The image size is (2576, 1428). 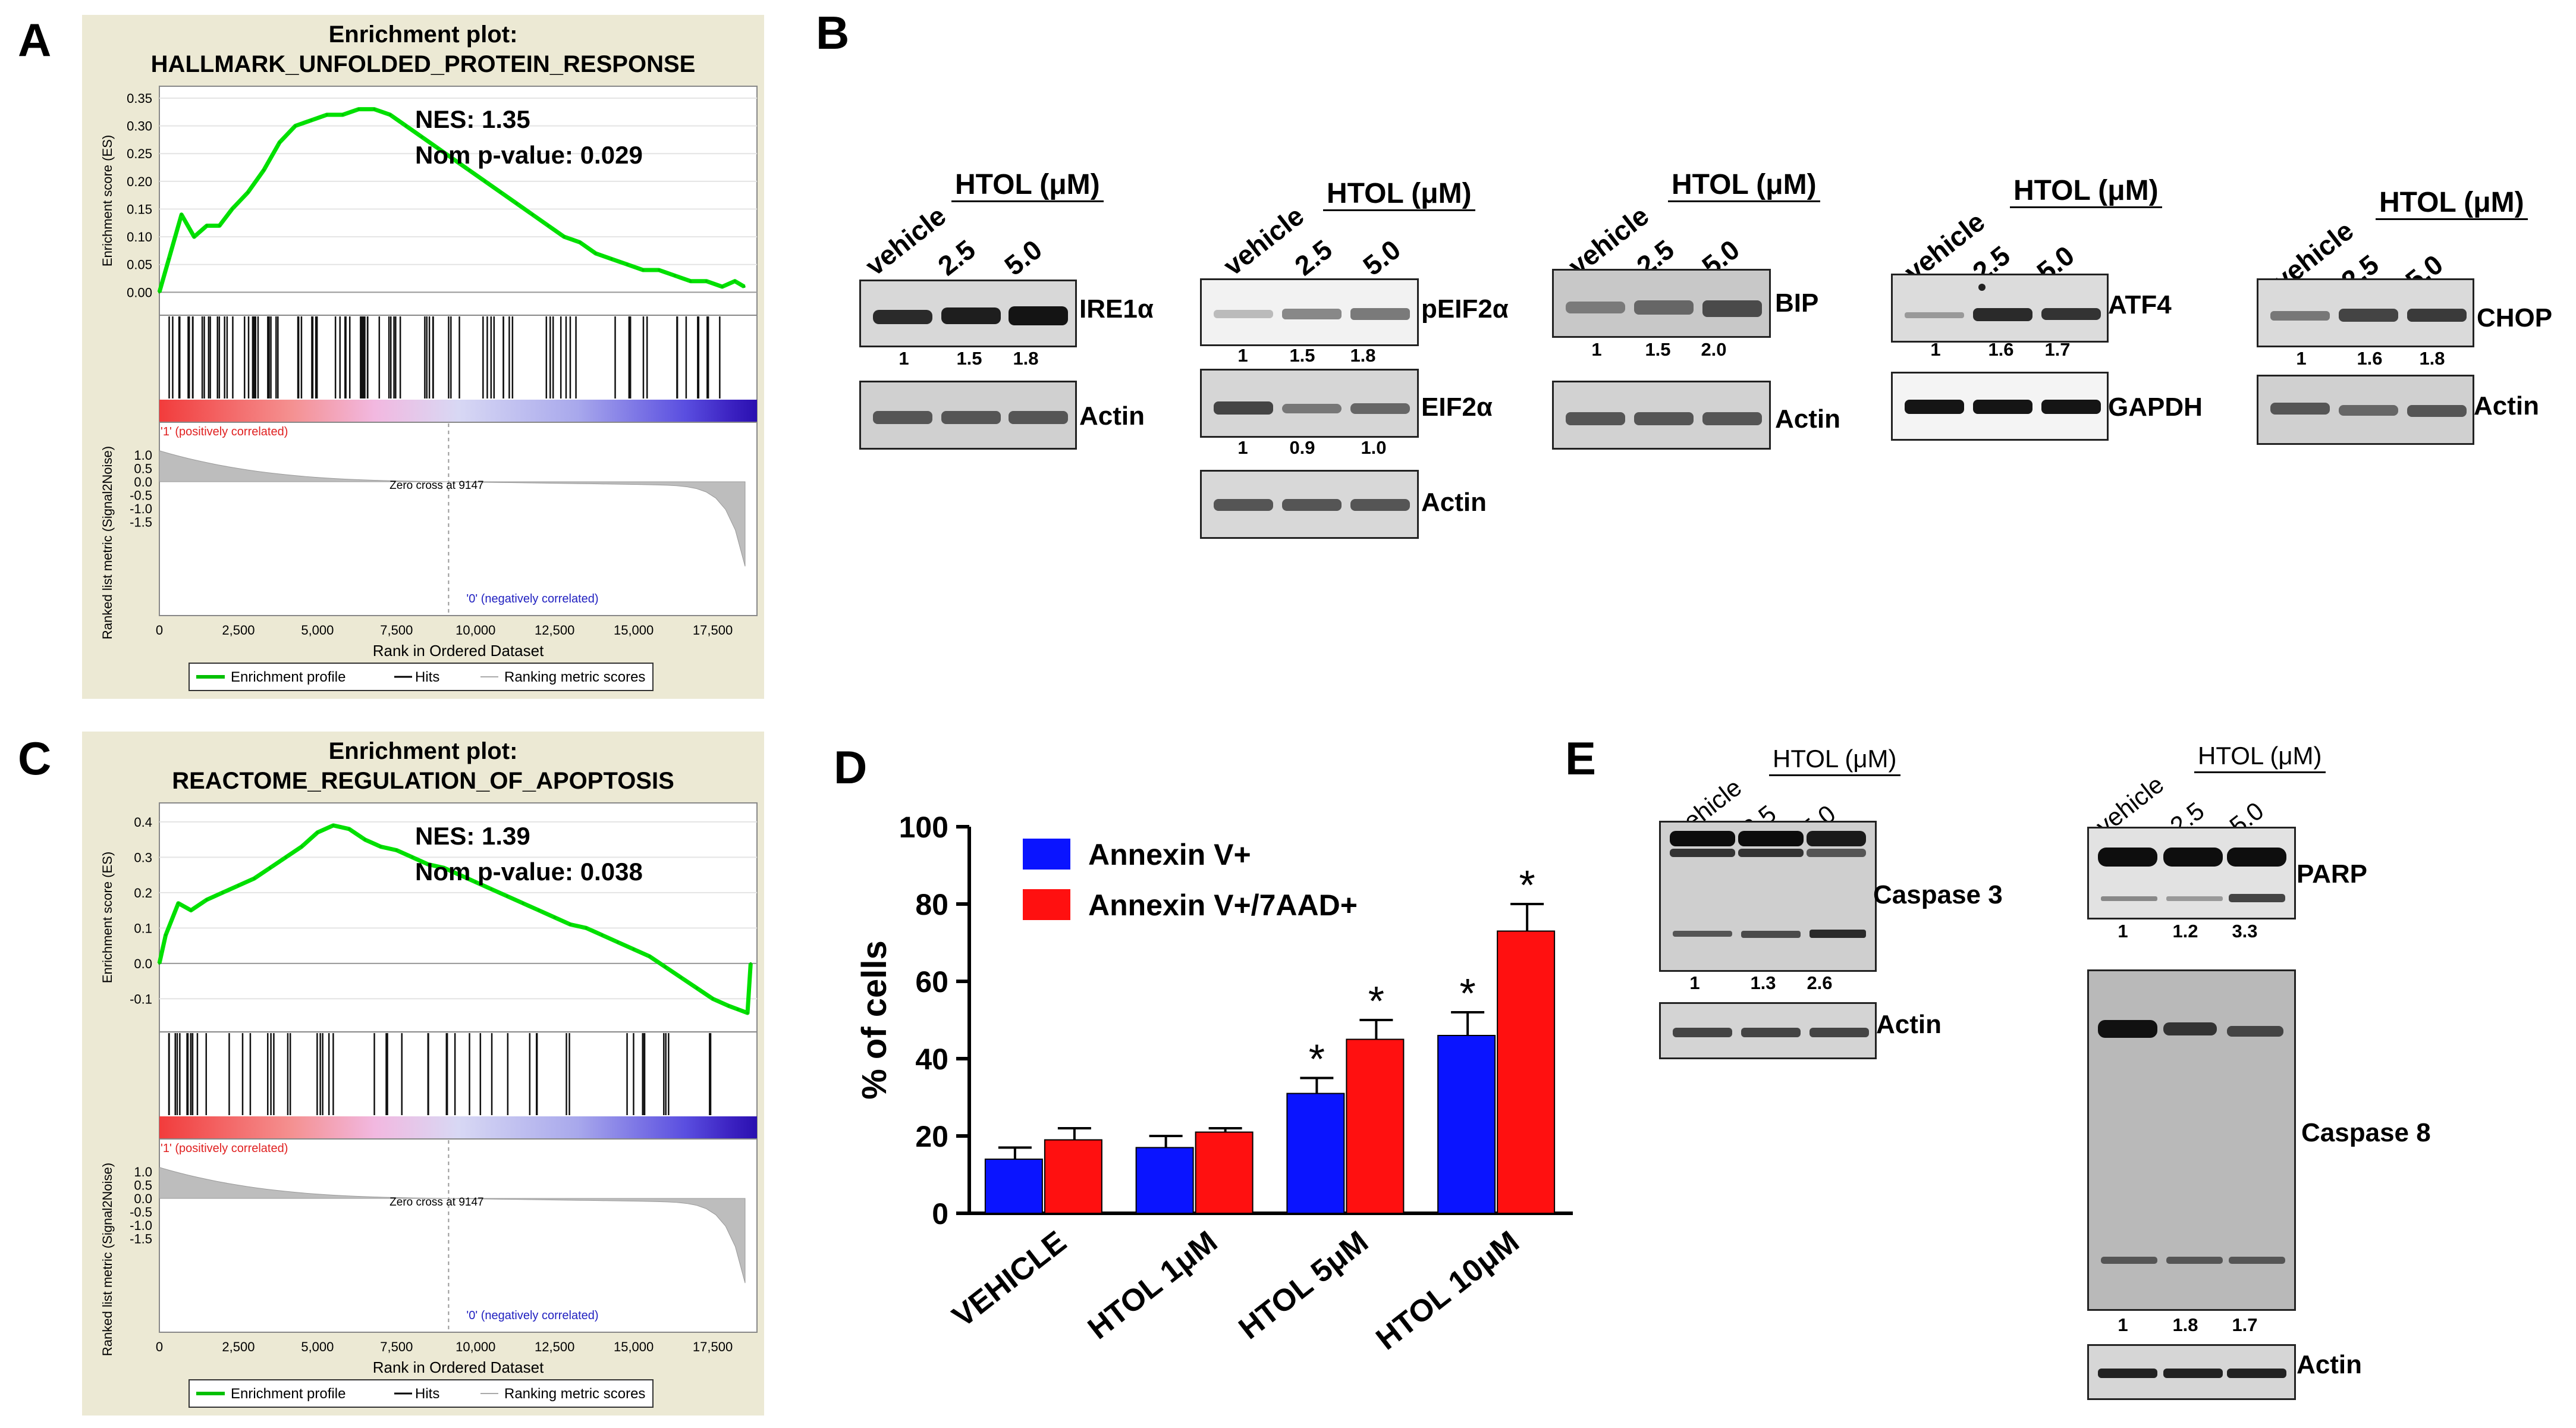 I want to click on gsea-a-title-line1: Enrichment plot:, so click(x=423, y=34).